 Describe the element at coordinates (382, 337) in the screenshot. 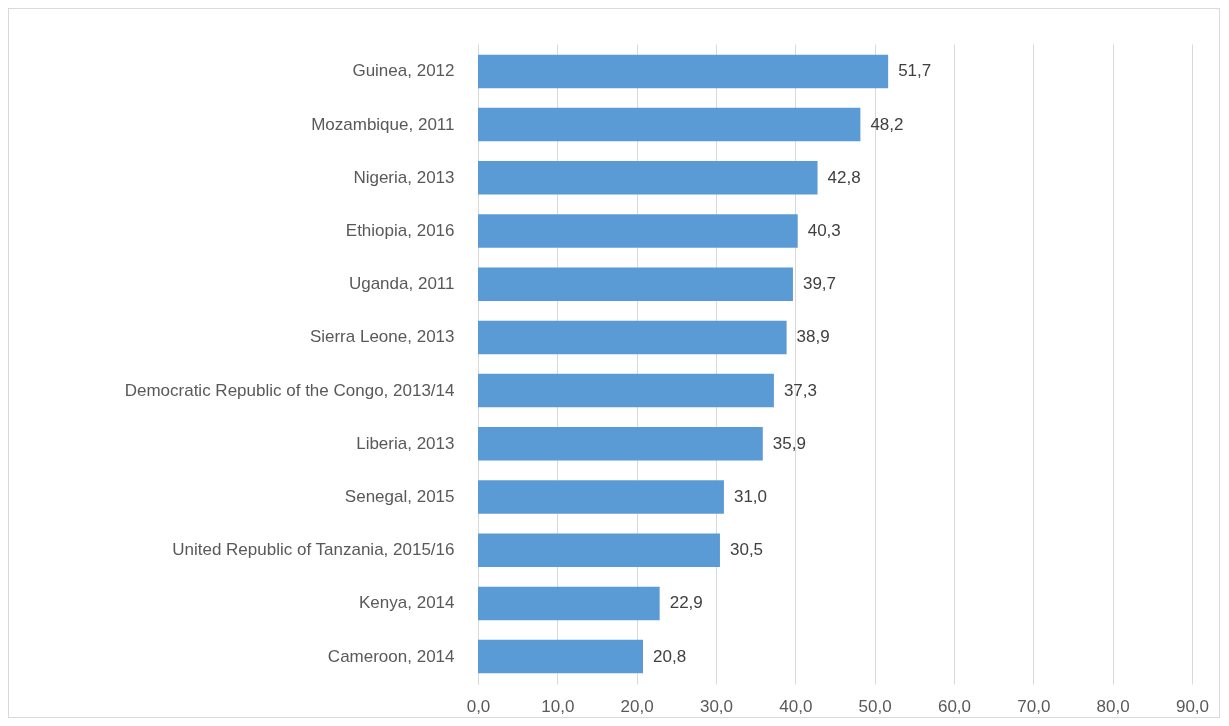

I see `y-tick-label: Sierra Leone, 2013` at that location.